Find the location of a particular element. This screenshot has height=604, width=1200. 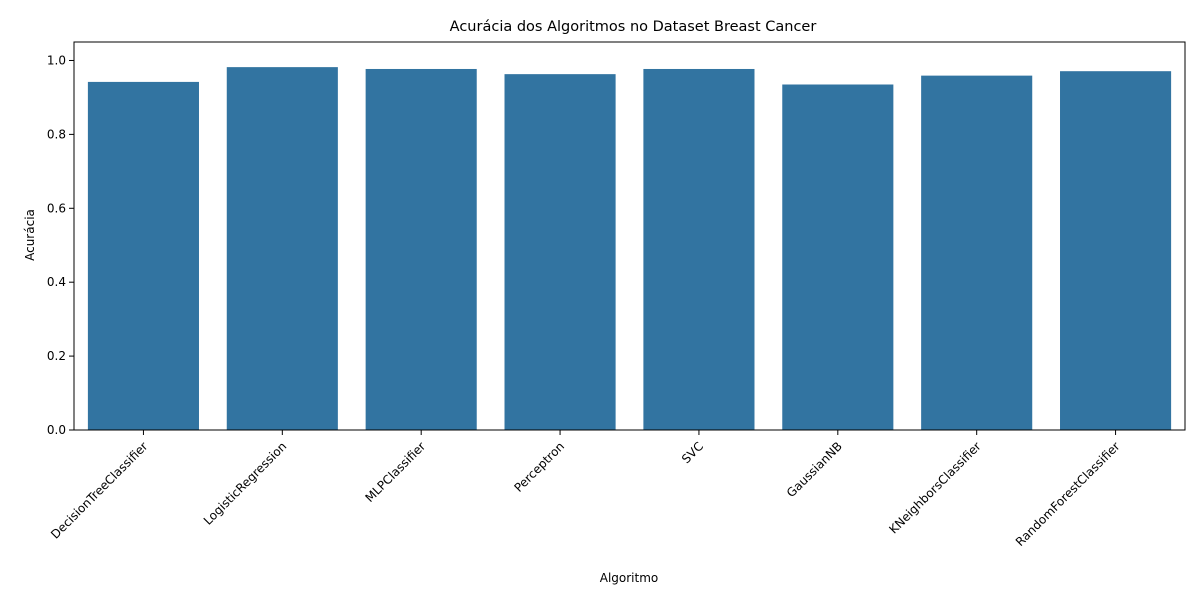

x-tick-label: LogisticRegression is located at coordinates (245, 483).